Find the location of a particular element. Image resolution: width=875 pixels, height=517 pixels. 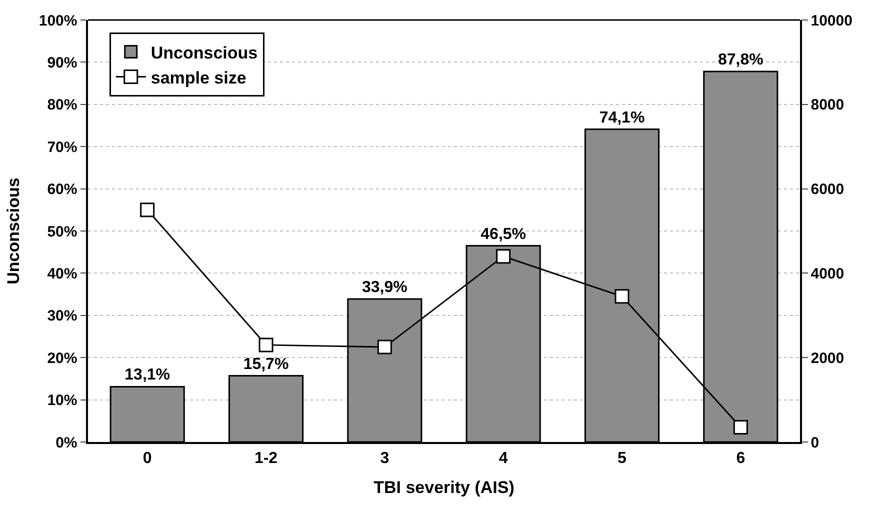

data-label: 33,9% is located at coordinates (385, 287).